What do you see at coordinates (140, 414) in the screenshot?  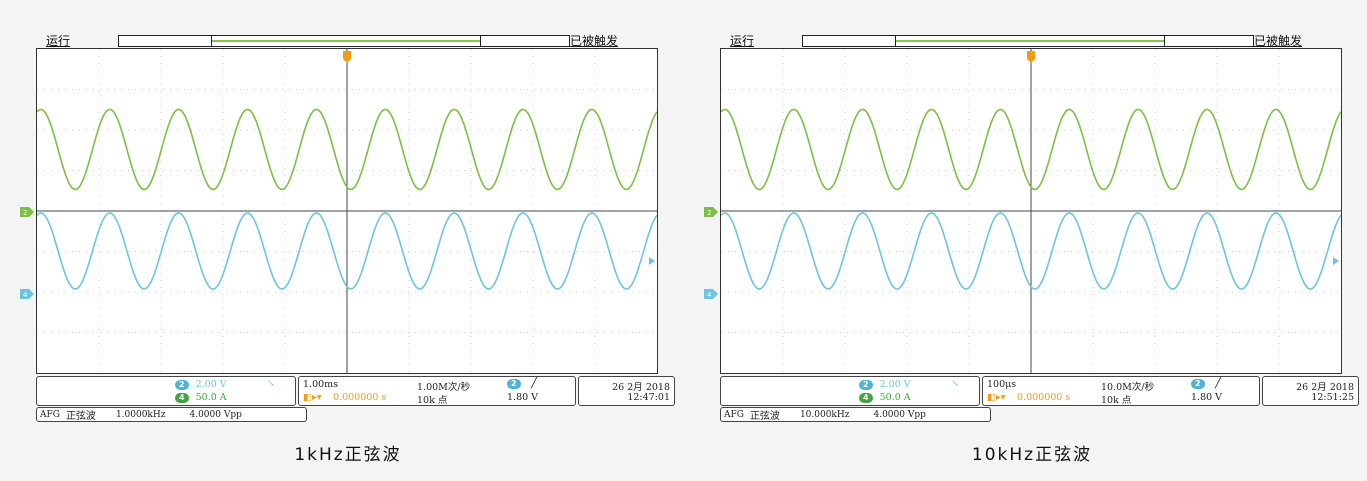 I see `afg-frequency: 1.0000kHz` at bounding box center [140, 414].